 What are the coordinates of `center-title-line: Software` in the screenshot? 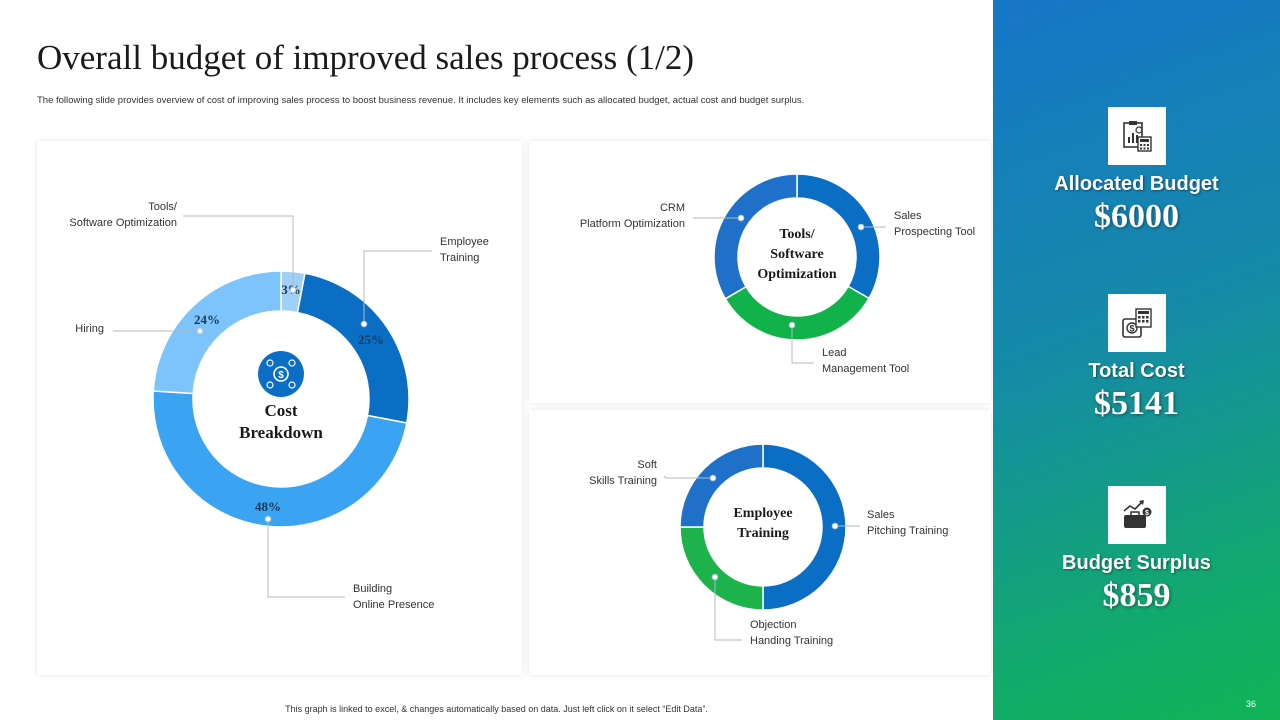 It's located at (796, 254).